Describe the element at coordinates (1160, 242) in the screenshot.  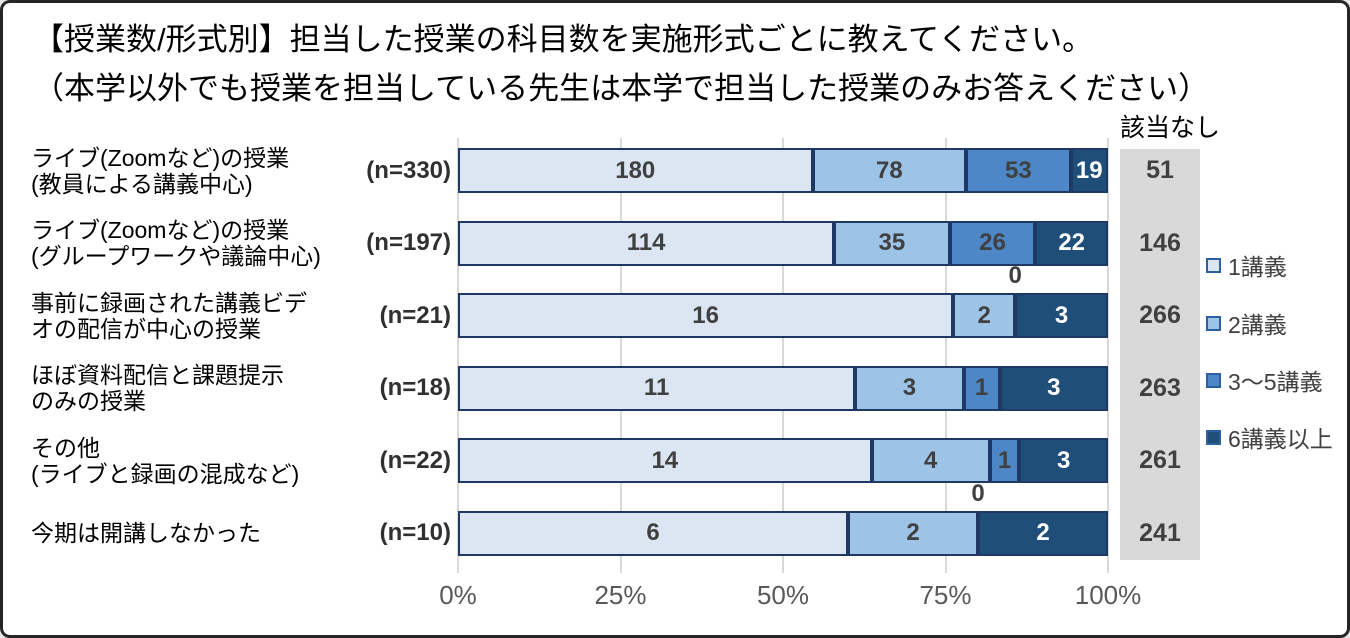
I see `na-value-1: 146` at that location.